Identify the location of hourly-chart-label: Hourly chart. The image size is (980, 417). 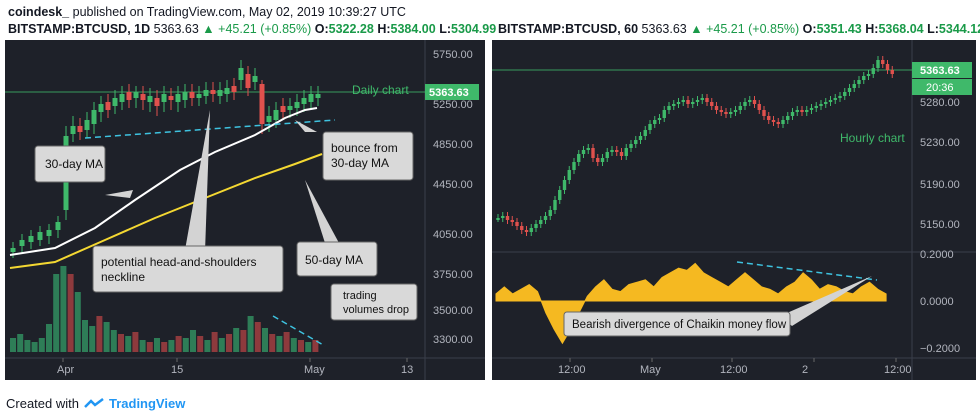
(872, 138).